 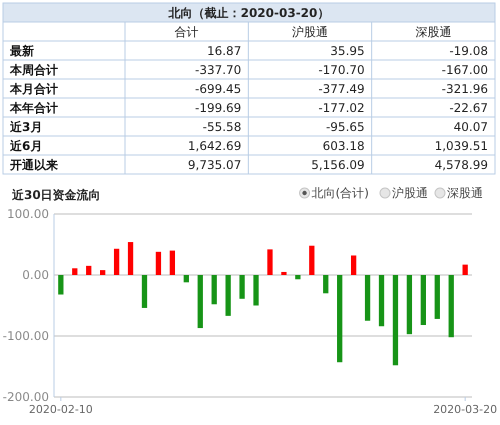 What do you see at coordinates (341, 70) in the screenshot?
I see `data-label: -170.70` at bounding box center [341, 70].